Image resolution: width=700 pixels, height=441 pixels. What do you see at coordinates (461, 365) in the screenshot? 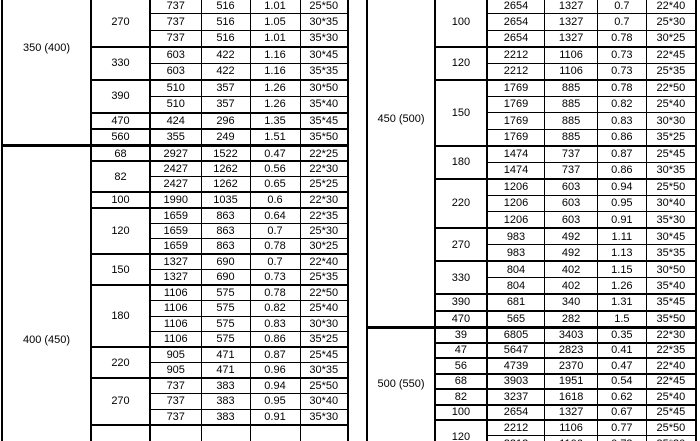
I see `rpm-cell: 56` at bounding box center [461, 365].